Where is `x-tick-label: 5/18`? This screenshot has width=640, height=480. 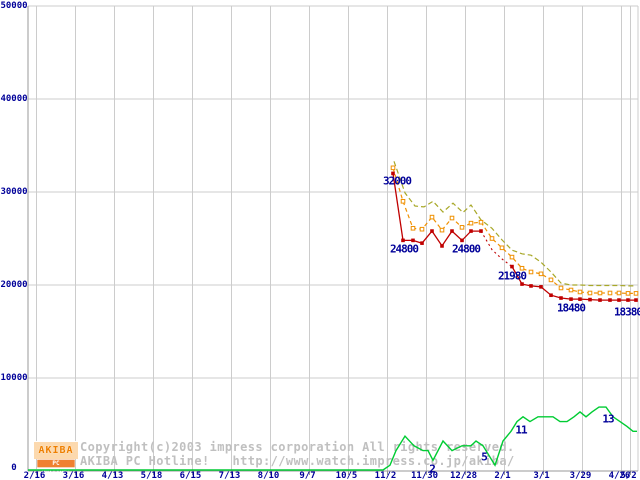 x-tick-label: 5/18 is located at coordinates (151, 475).